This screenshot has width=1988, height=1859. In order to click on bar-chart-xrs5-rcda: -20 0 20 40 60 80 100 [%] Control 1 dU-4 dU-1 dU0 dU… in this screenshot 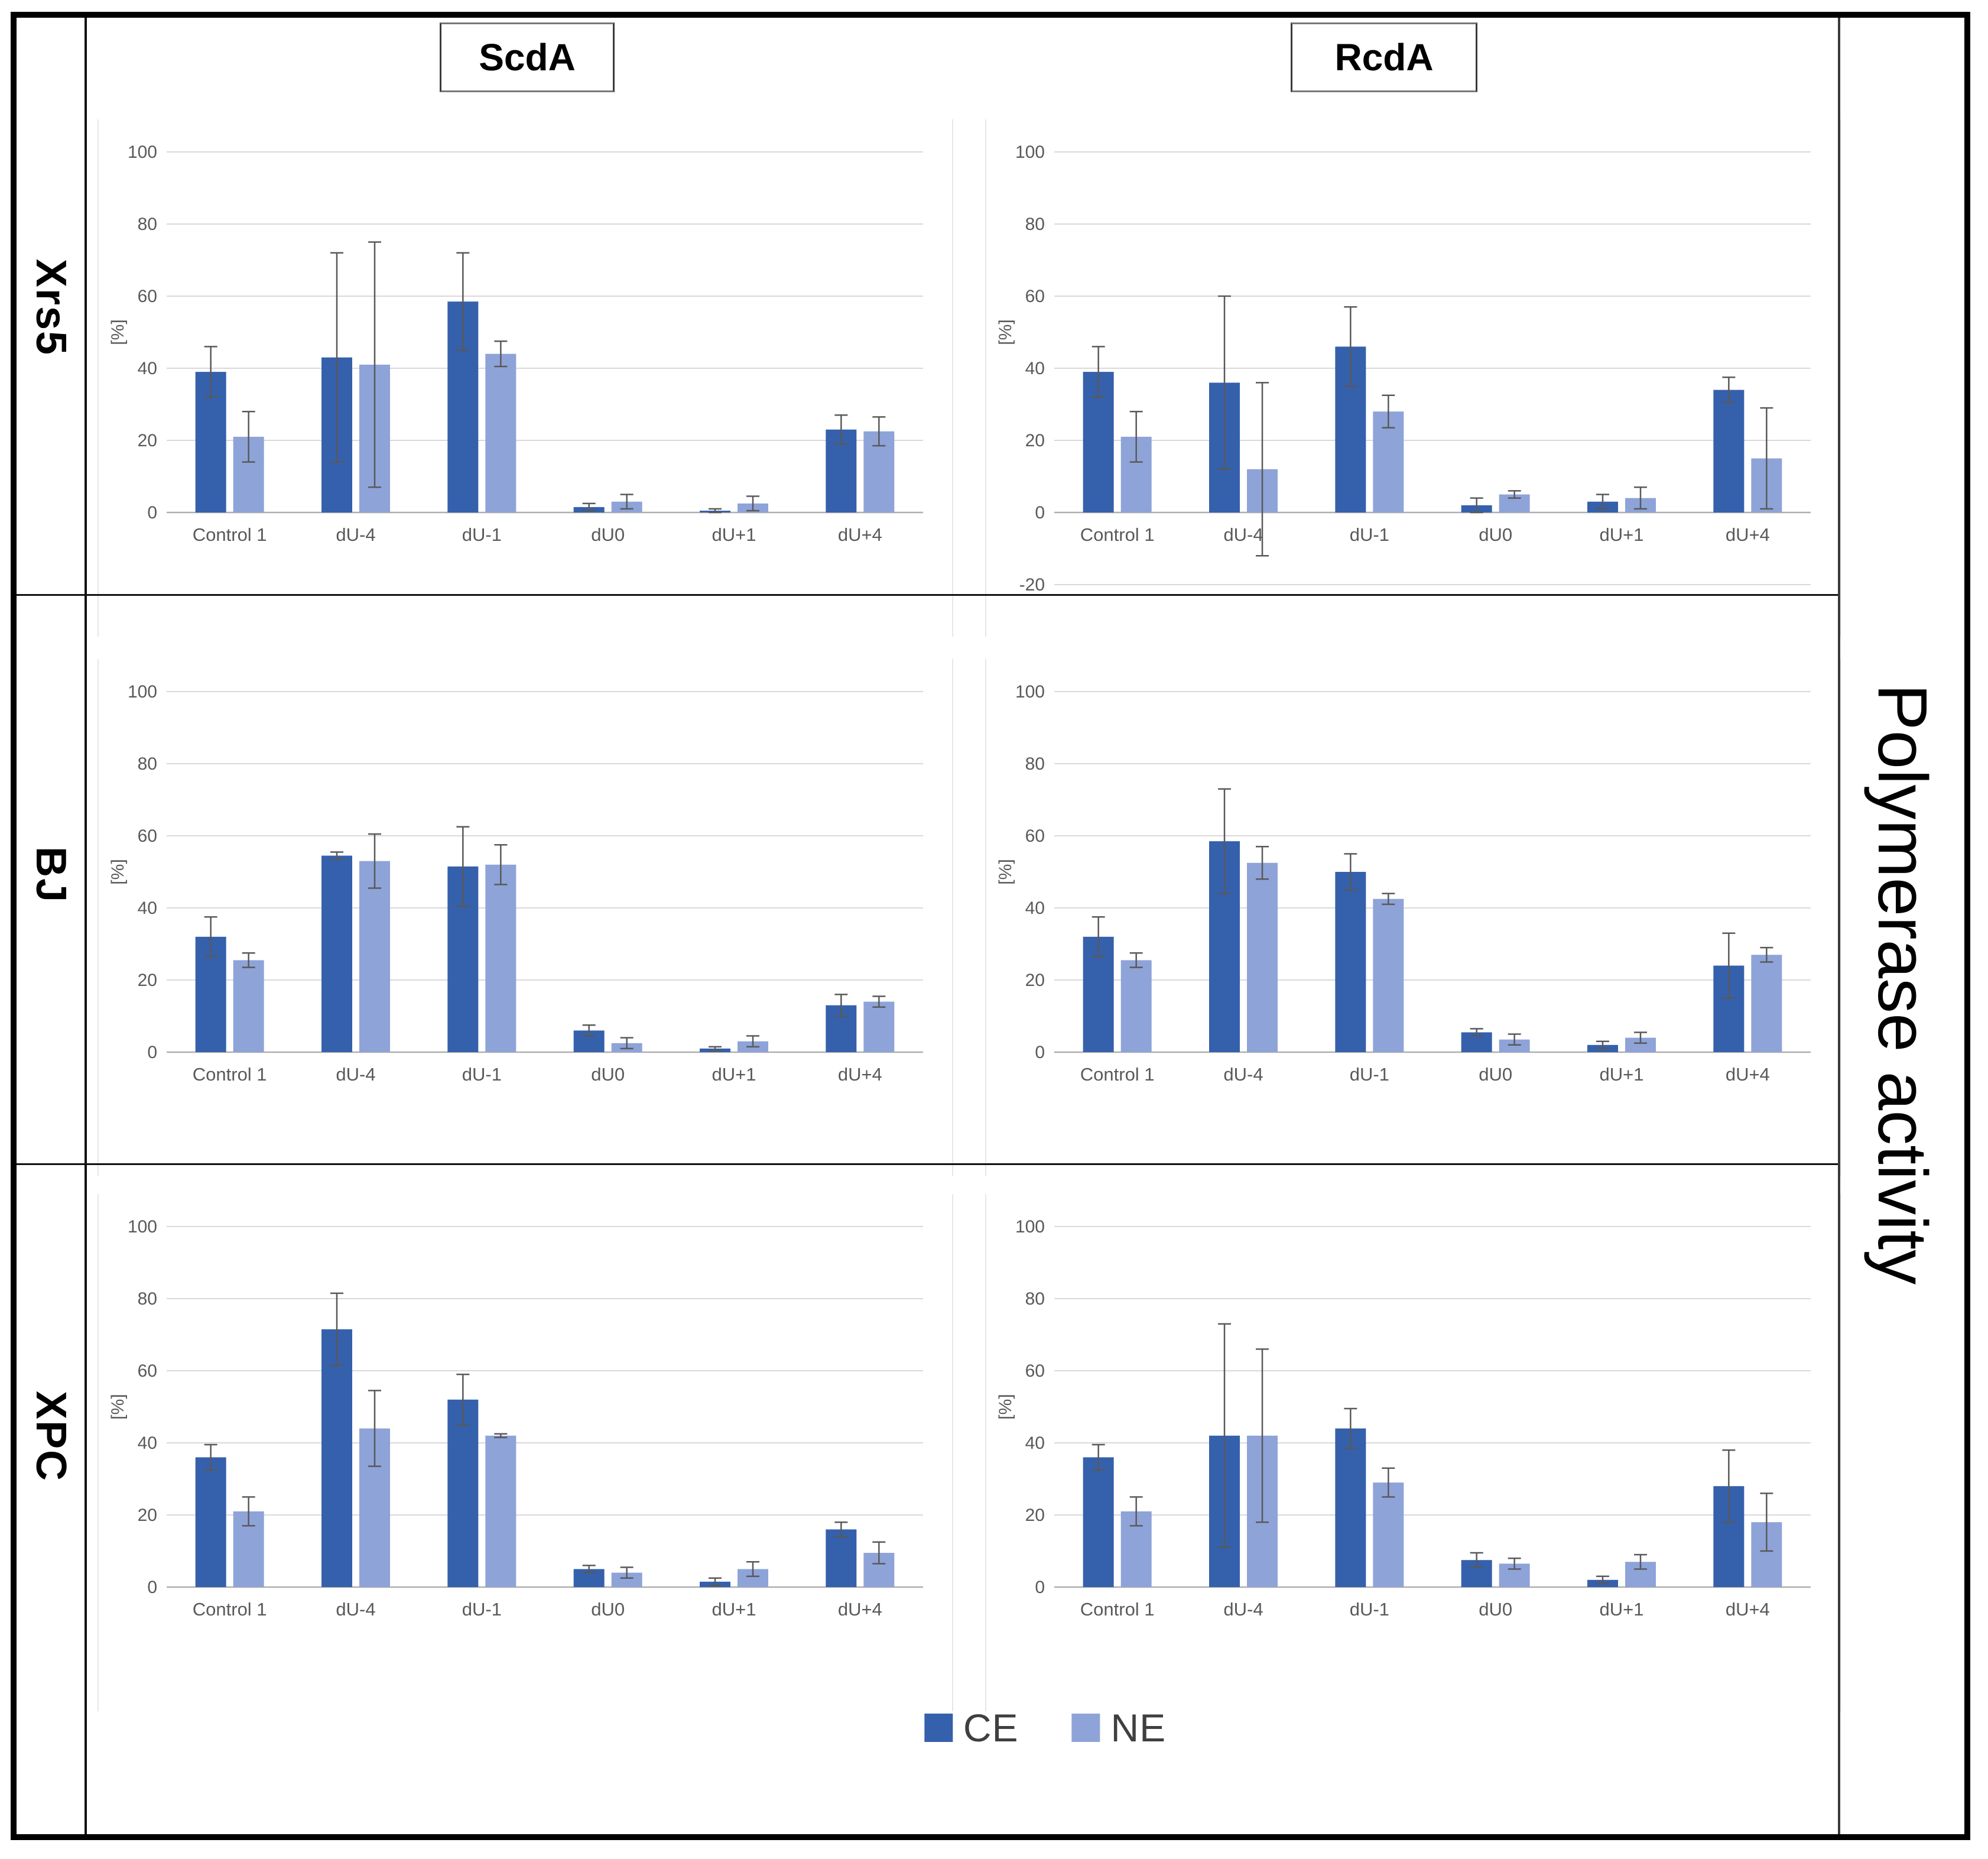, I will do `click(1413, 378)`.